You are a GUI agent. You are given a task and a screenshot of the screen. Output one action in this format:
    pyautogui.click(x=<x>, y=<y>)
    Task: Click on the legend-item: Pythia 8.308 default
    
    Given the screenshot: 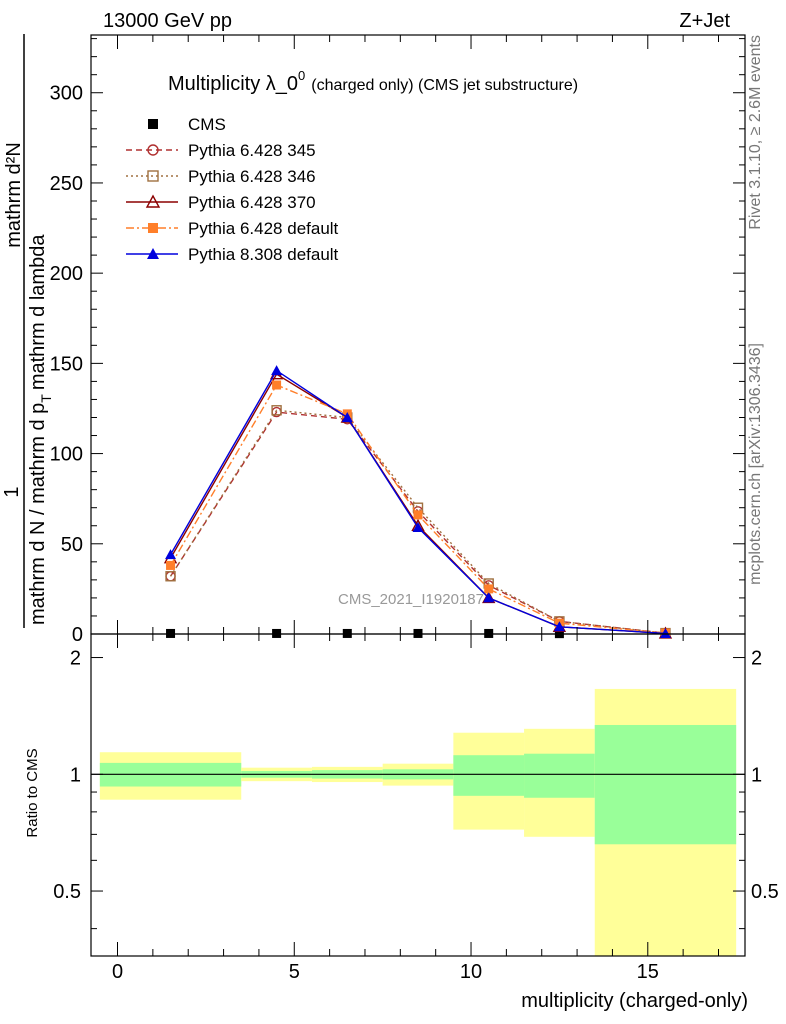 What is the action you would take?
    pyautogui.click(x=232, y=254)
    